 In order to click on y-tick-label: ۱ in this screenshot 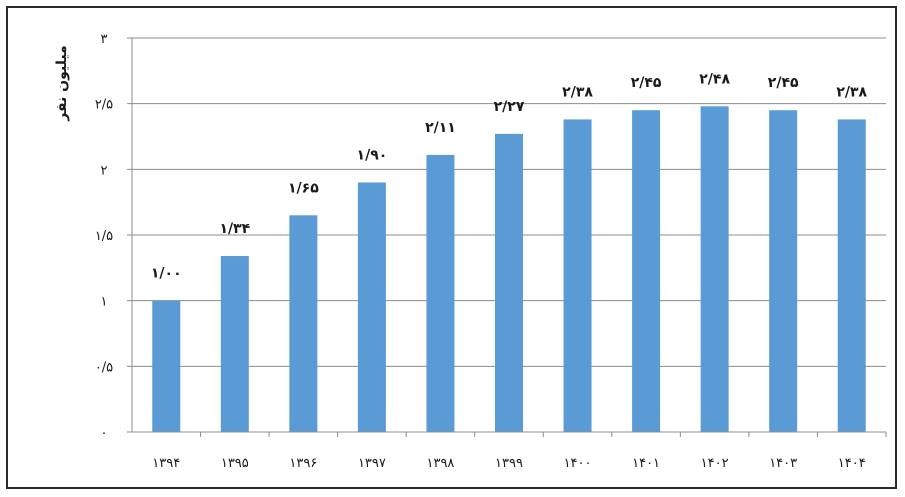, I will do `click(104, 302)`.